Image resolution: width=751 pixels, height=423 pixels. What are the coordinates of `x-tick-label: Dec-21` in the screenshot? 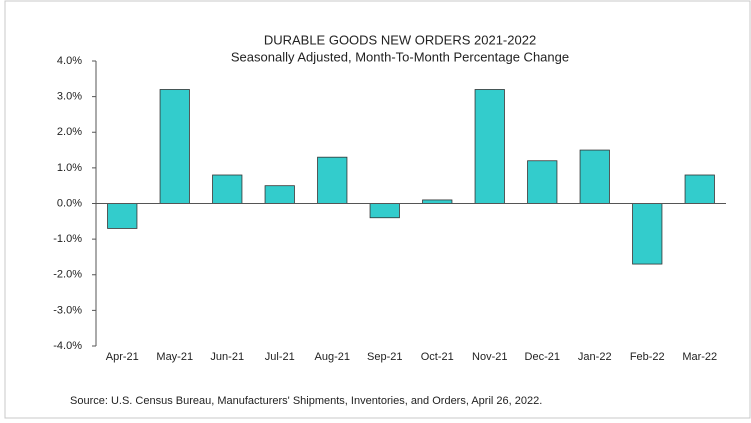 It's located at (542, 357).